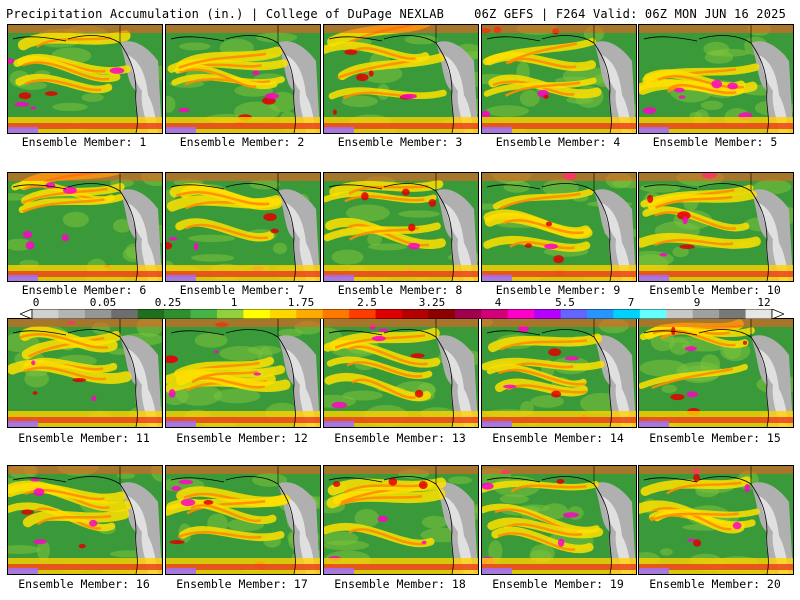 The height and width of the screenshot is (600, 800). I want to click on scale-tick-label: 1.75, so click(301, 302).